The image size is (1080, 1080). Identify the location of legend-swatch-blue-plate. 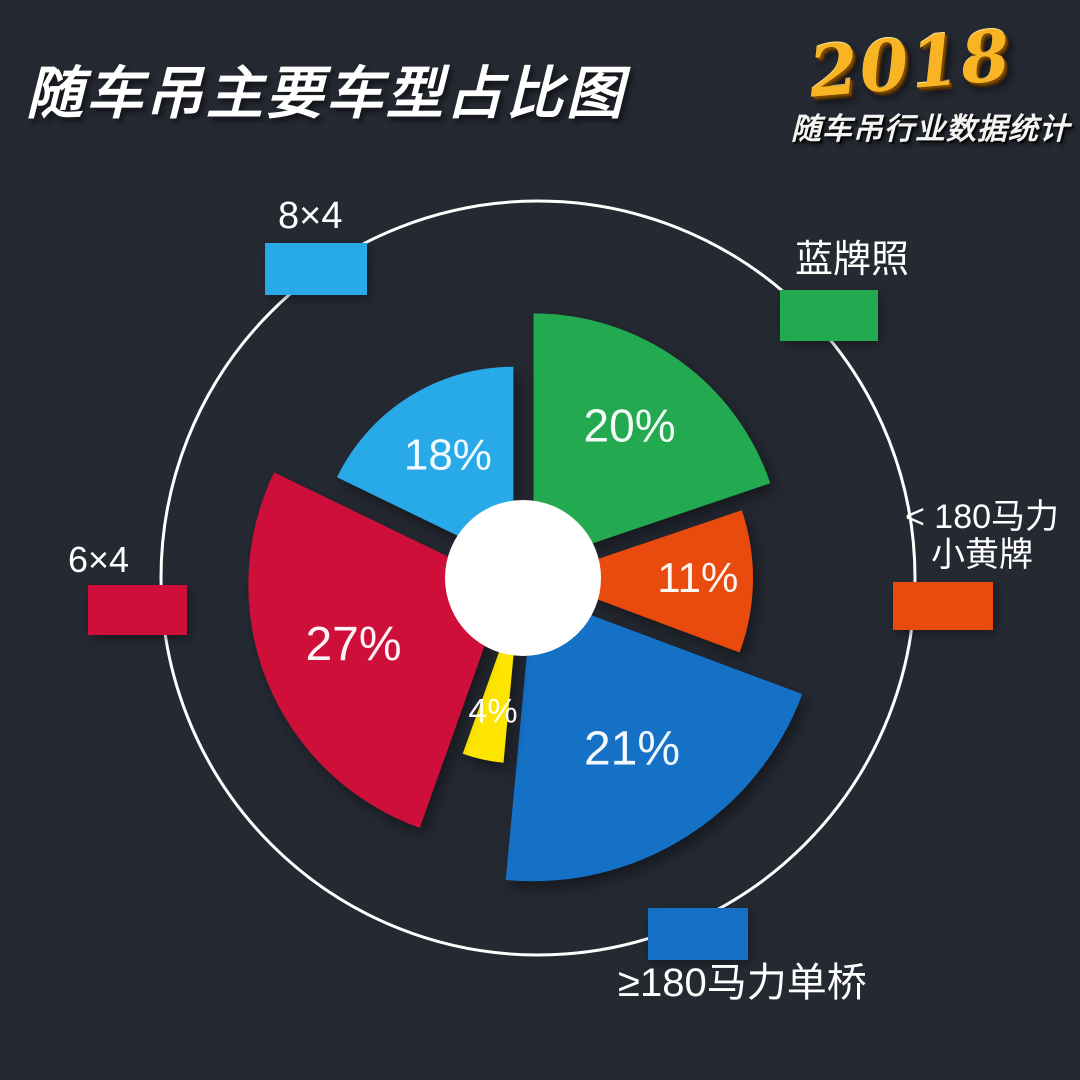
(829, 315).